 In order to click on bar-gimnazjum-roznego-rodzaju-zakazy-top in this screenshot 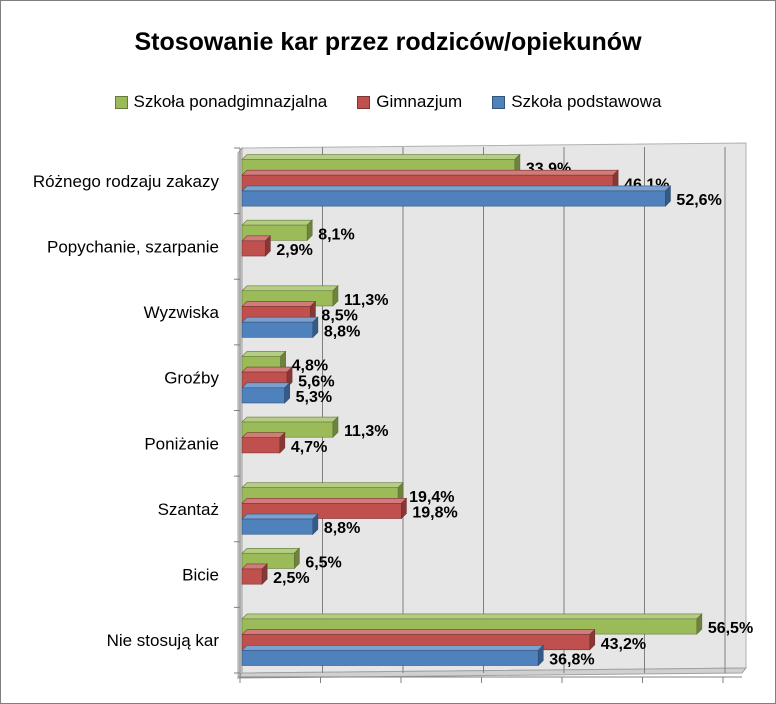, I will do `click(430, 172)`.